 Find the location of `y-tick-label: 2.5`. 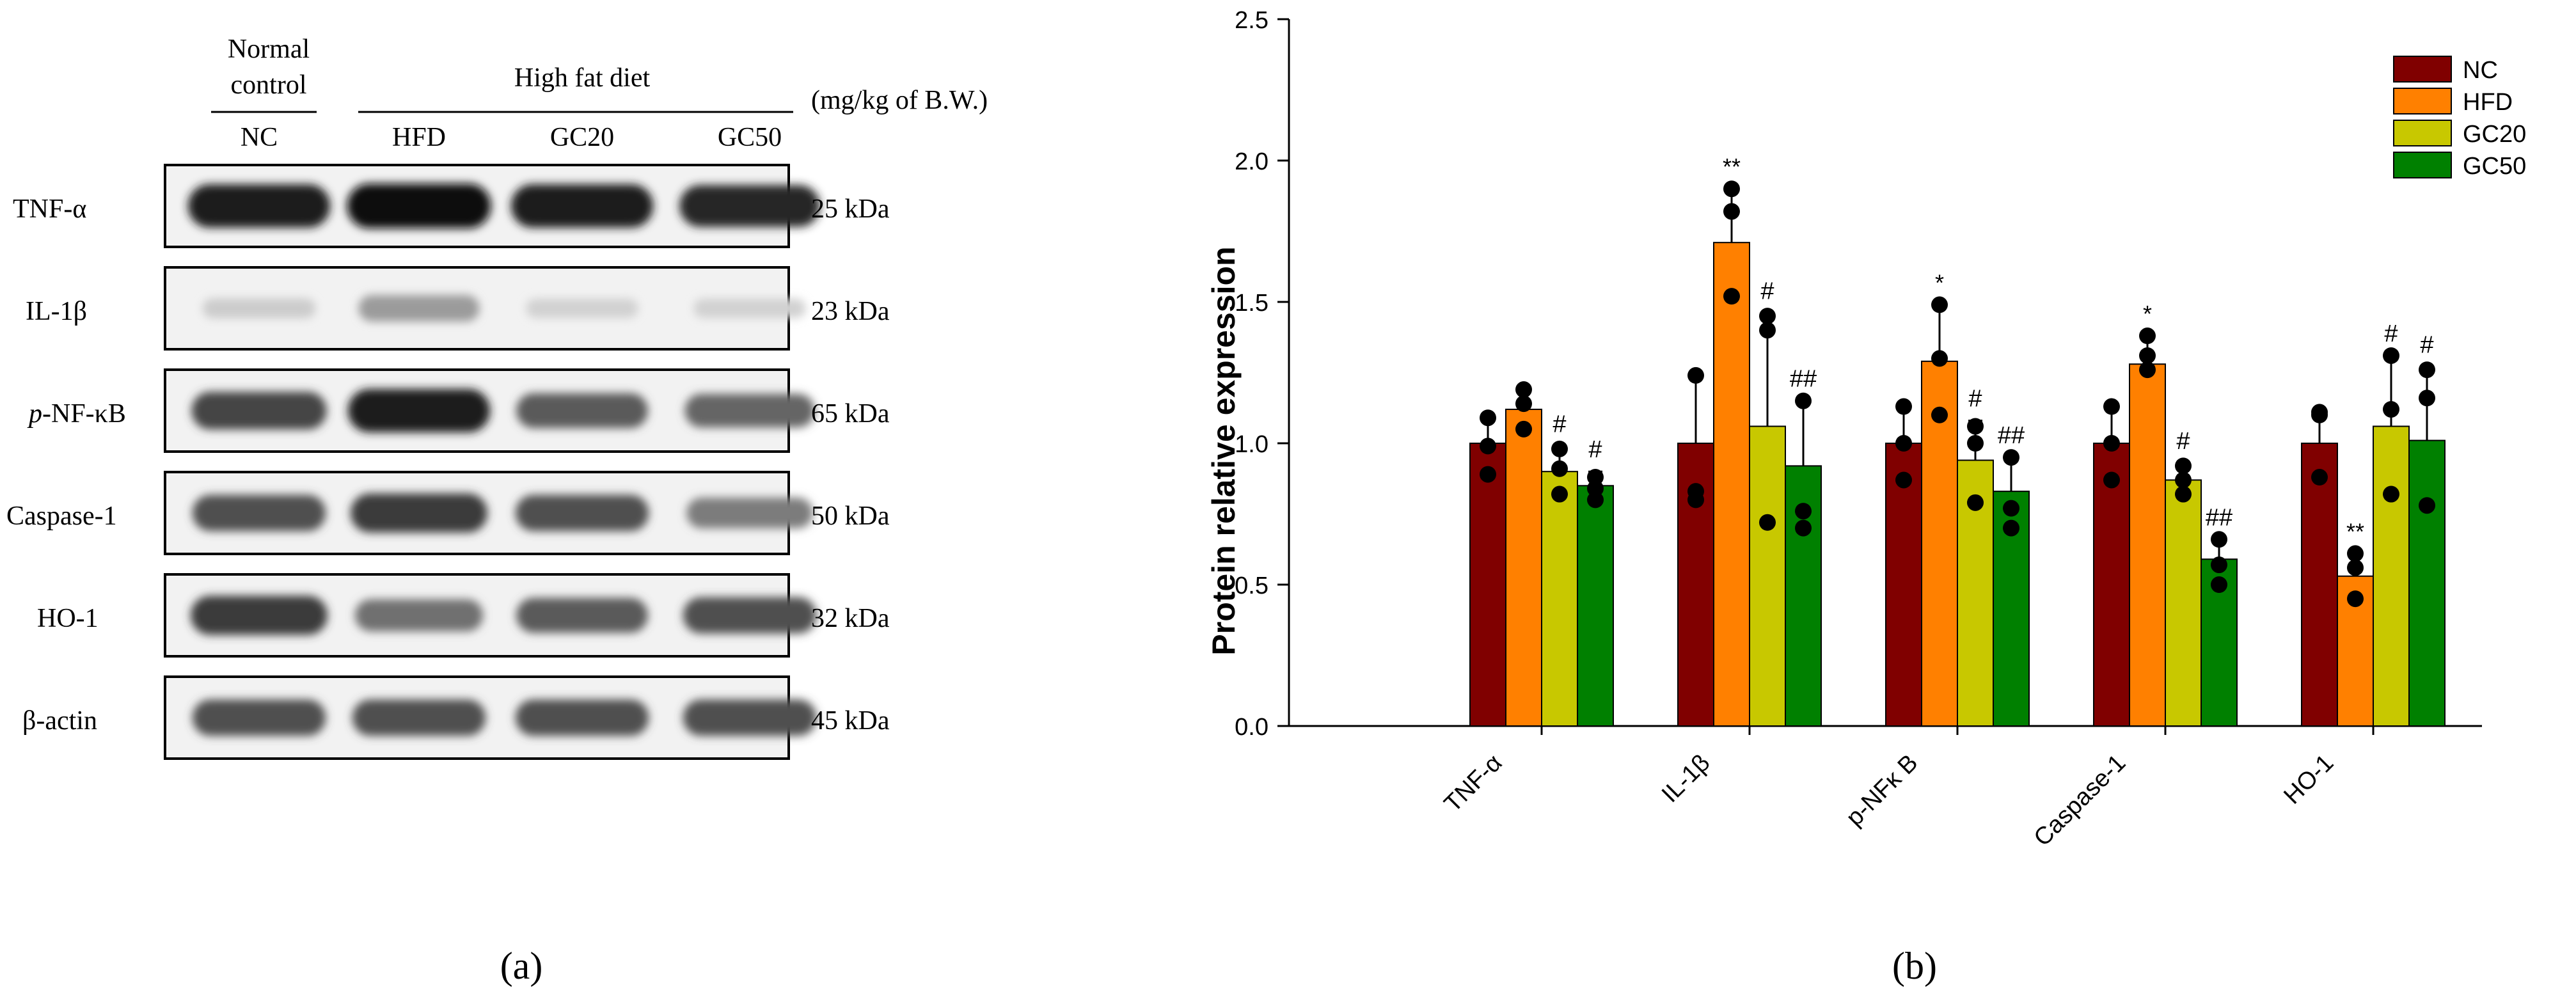

y-tick-label: 2.5 is located at coordinates (1251, 20).